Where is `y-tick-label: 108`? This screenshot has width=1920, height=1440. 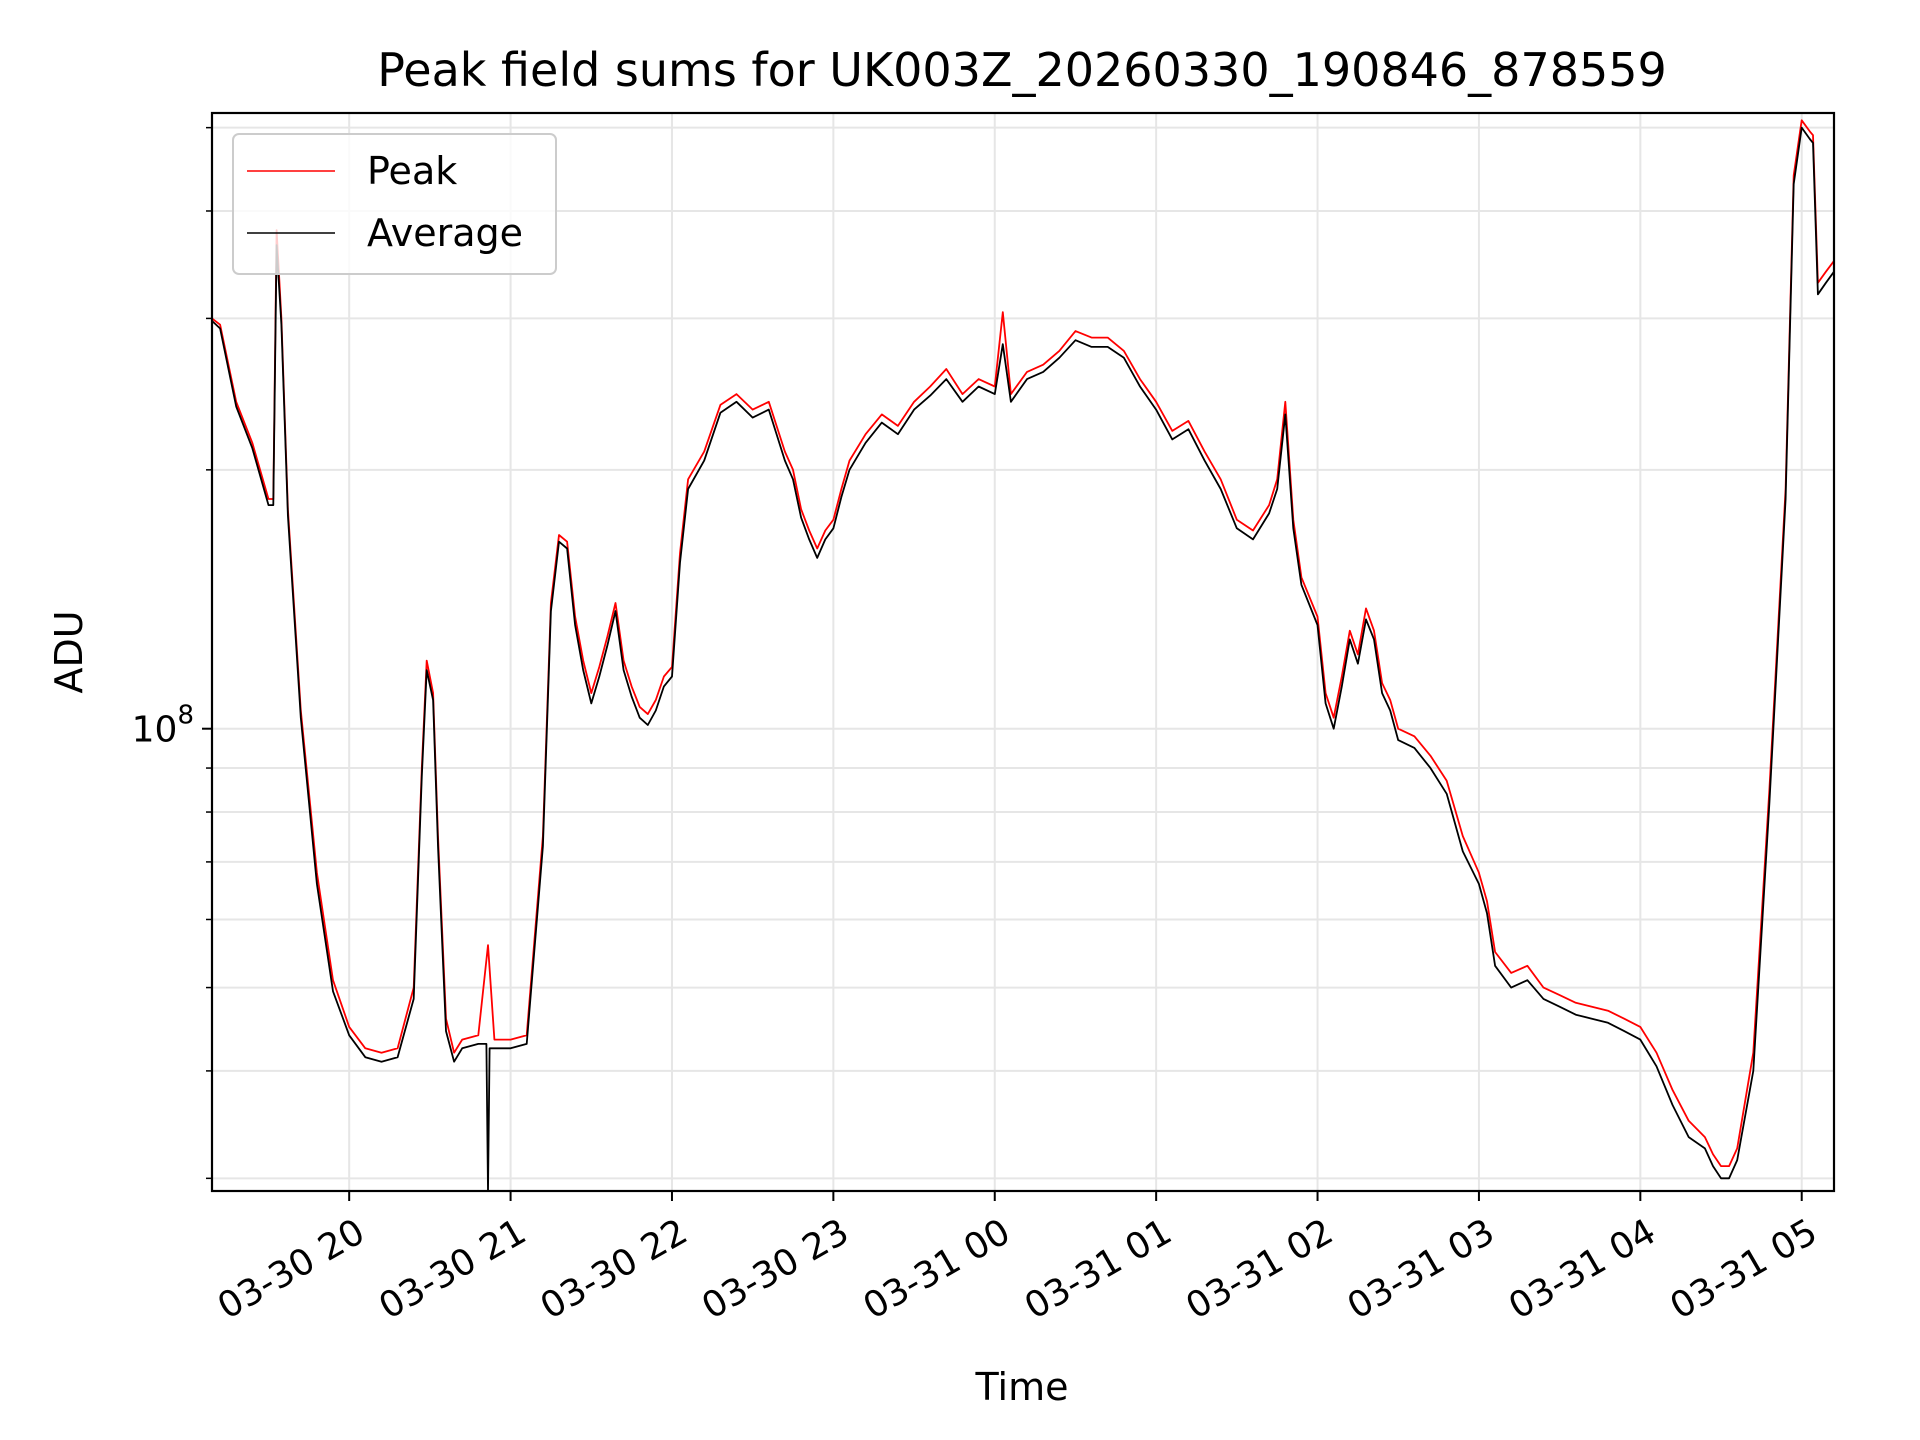 y-tick-label: 108 is located at coordinates (163, 726).